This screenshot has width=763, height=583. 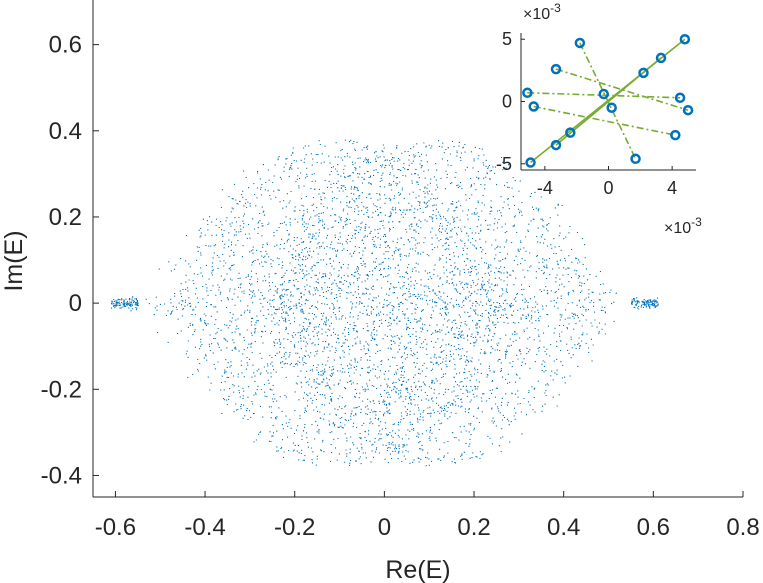 What do you see at coordinates (545, 188) in the screenshot?
I see `inset-x-tick-label: -4` at bounding box center [545, 188].